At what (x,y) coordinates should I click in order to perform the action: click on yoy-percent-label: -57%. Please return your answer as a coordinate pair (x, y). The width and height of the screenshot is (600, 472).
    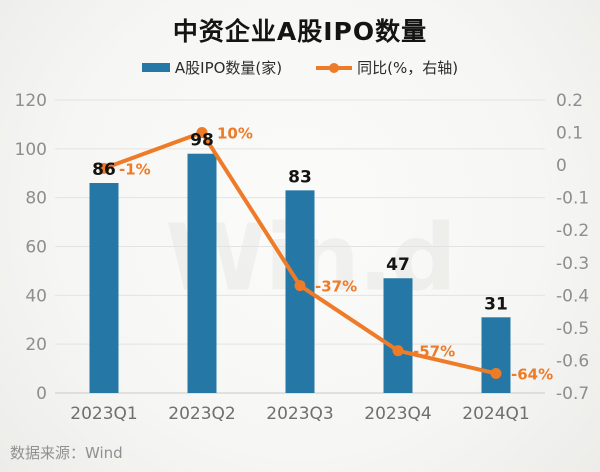
    Looking at the image, I should click on (434, 352).